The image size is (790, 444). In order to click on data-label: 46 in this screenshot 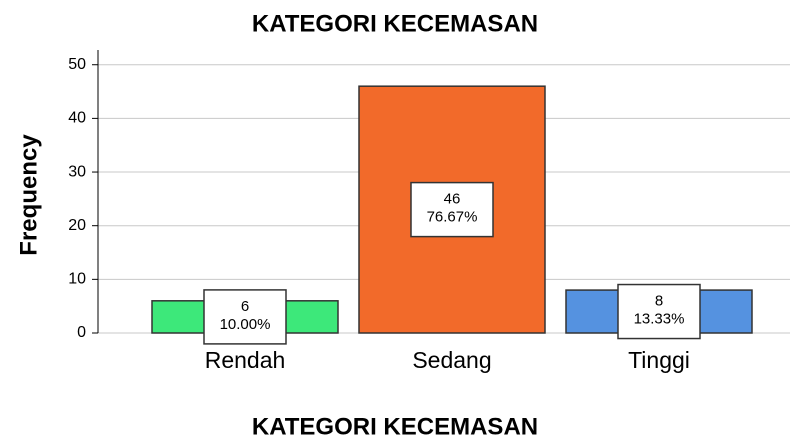, I will do `click(452, 199)`.